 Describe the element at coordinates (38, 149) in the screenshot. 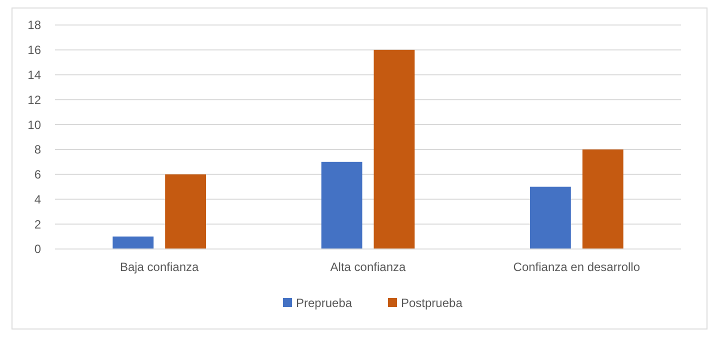

I see `y-tick-label: 8` at that location.